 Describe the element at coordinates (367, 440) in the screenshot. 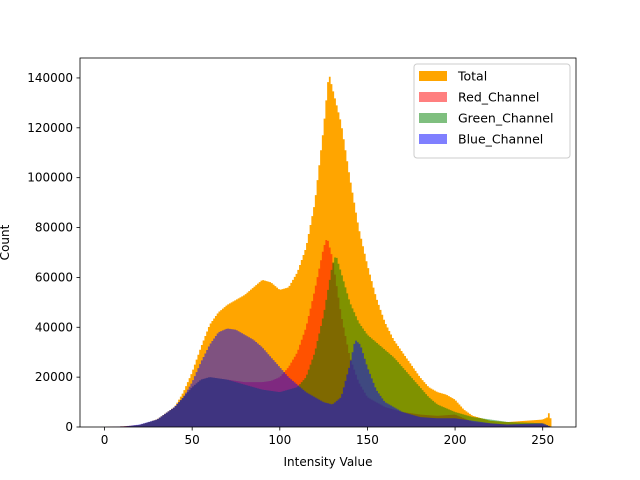

I see `x-tick-label: 150` at that location.